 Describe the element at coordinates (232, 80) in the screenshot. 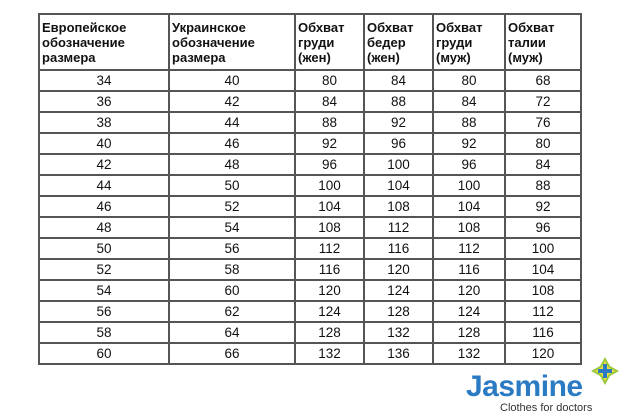

I see `table-cell: 40` at that location.